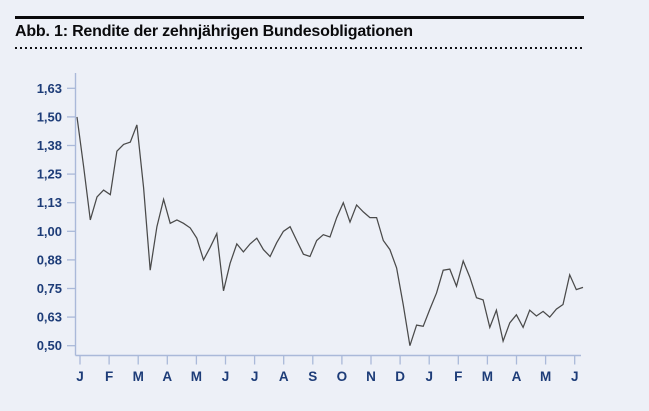  Describe the element at coordinates (49, 145) in the screenshot. I see `y-tick-label: 1,38` at that location.